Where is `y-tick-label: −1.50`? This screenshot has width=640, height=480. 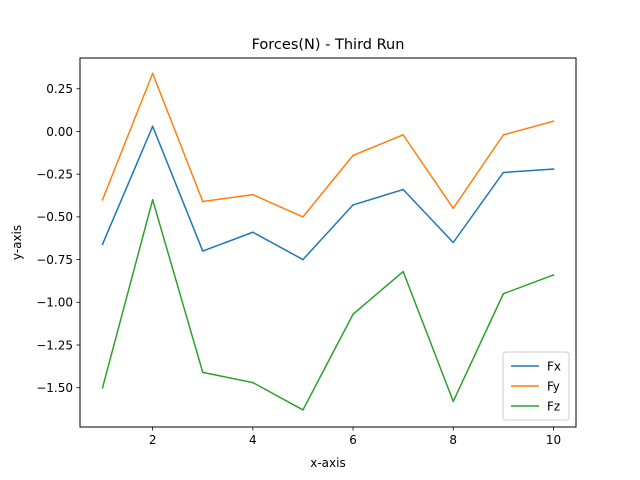
y-tick-label: −1.50 is located at coordinates (54, 388).